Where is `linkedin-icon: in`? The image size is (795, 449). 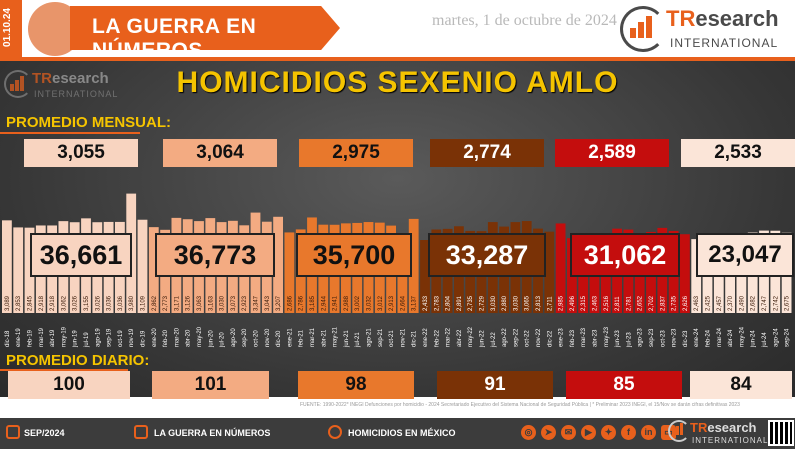 linkedin-icon: in is located at coordinates (648, 432).